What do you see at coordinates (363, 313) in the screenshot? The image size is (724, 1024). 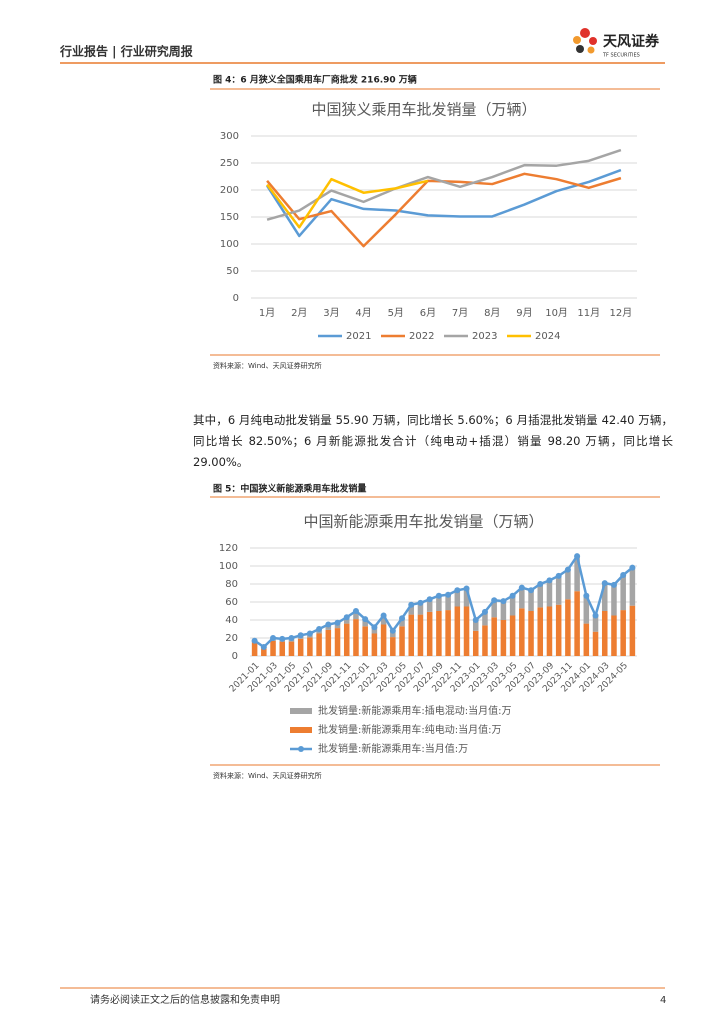 I see `x-tick-label: 4月` at bounding box center [363, 313].